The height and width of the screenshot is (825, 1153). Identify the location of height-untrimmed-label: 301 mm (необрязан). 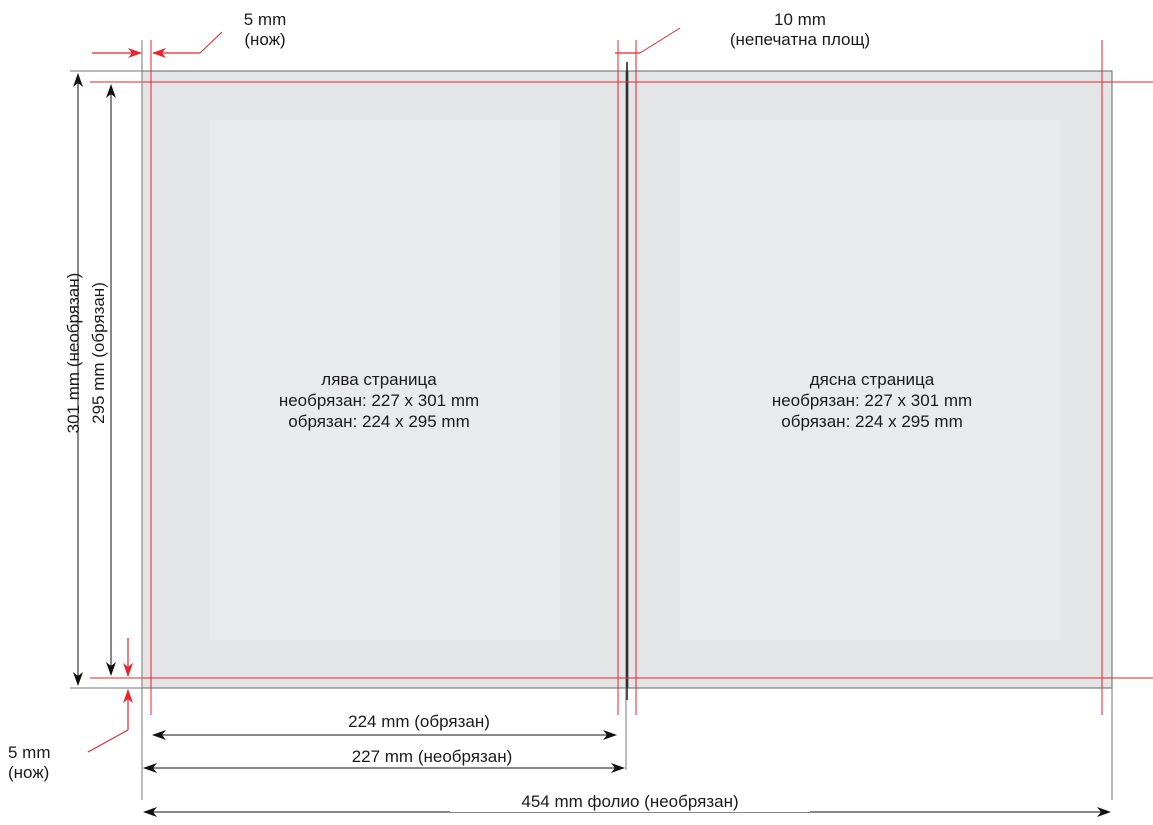
(73, 353).